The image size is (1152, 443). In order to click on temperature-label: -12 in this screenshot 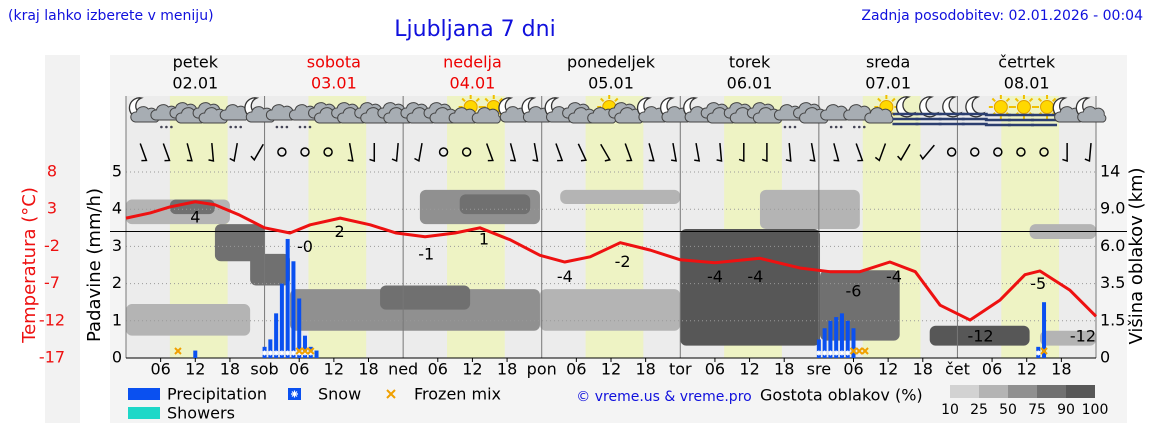, I will do `click(980, 335)`.